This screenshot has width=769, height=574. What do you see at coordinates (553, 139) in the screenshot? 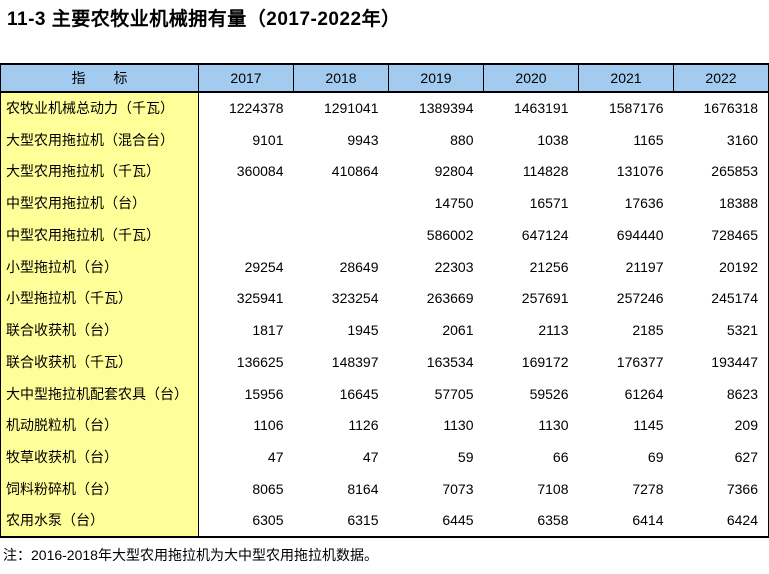
I see `value-cell: 1038` at bounding box center [553, 139].